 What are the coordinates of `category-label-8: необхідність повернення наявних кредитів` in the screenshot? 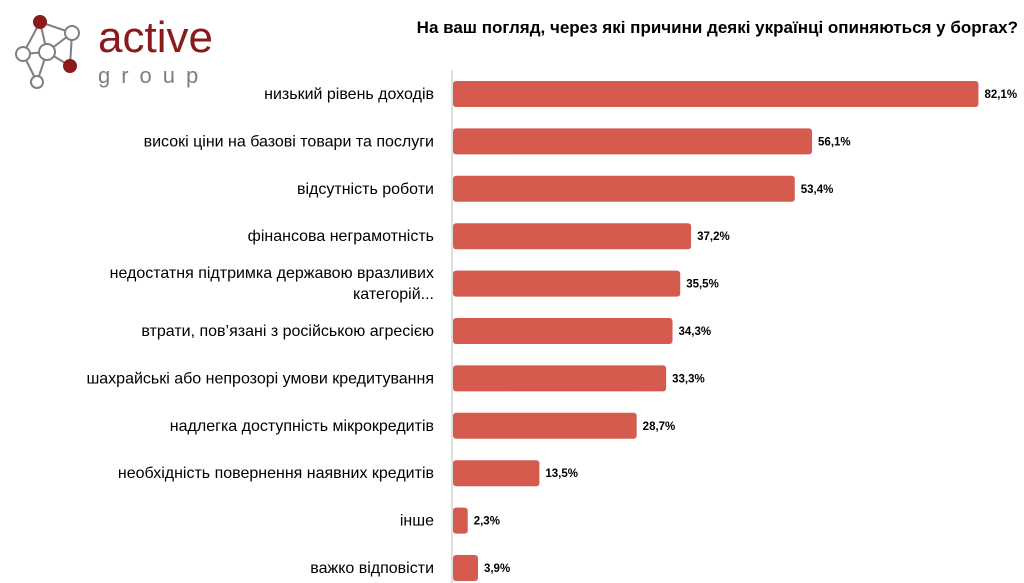 It's located at (276, 473).